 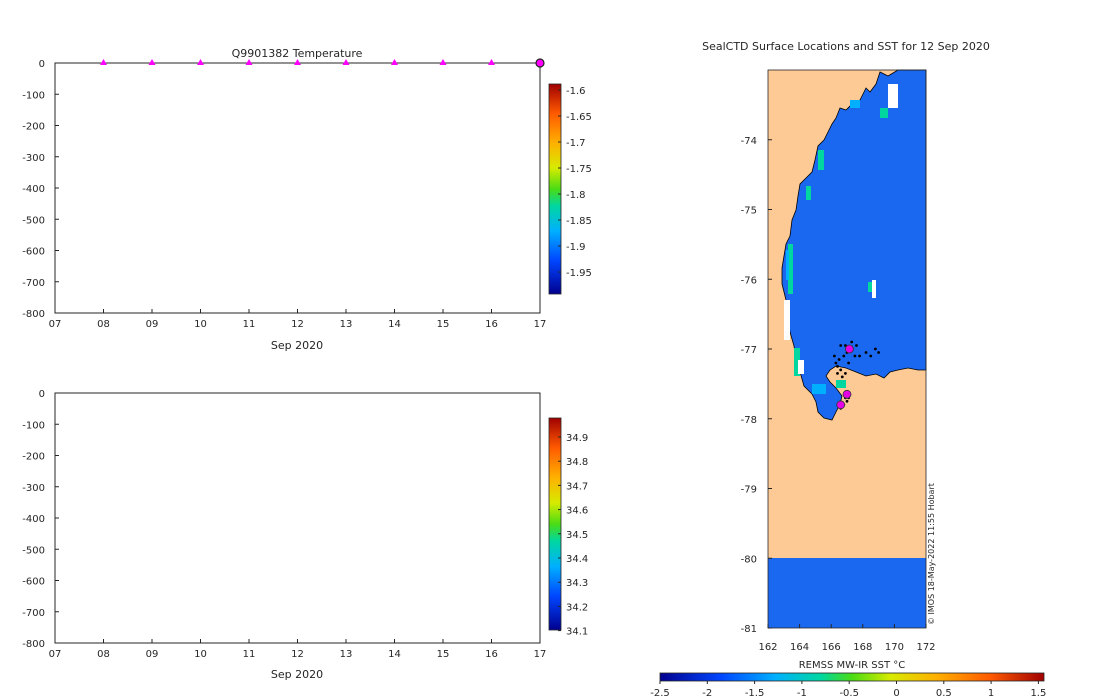 What do you see at coordinates (555, 189) in the screenshot?
I see `temperature-colorbar` at bounding box center [555, 189].